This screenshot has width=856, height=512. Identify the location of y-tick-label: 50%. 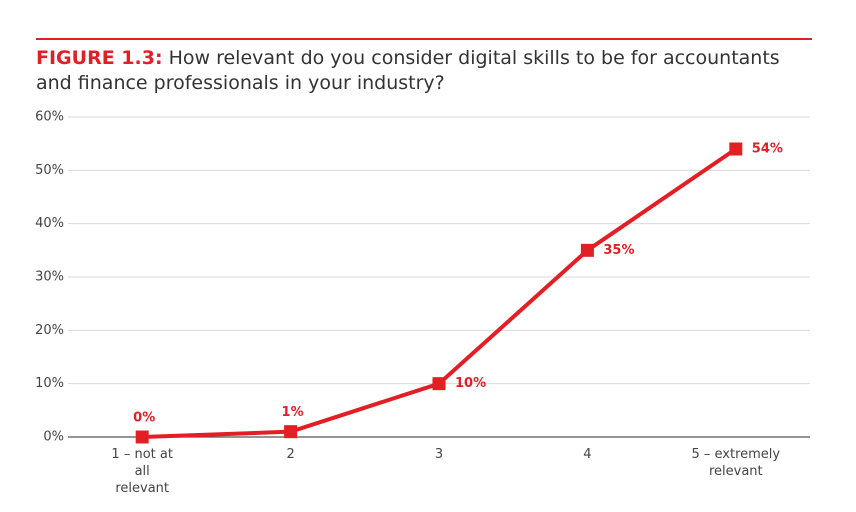
(49, 170).